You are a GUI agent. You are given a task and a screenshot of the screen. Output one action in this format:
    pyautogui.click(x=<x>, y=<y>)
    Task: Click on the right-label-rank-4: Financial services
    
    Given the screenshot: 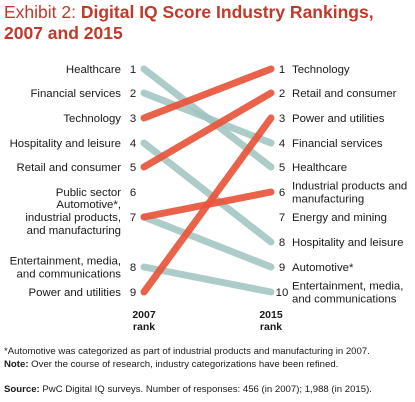 What is the action you would take?
    pyautogui.click(x=337, y=144)
    